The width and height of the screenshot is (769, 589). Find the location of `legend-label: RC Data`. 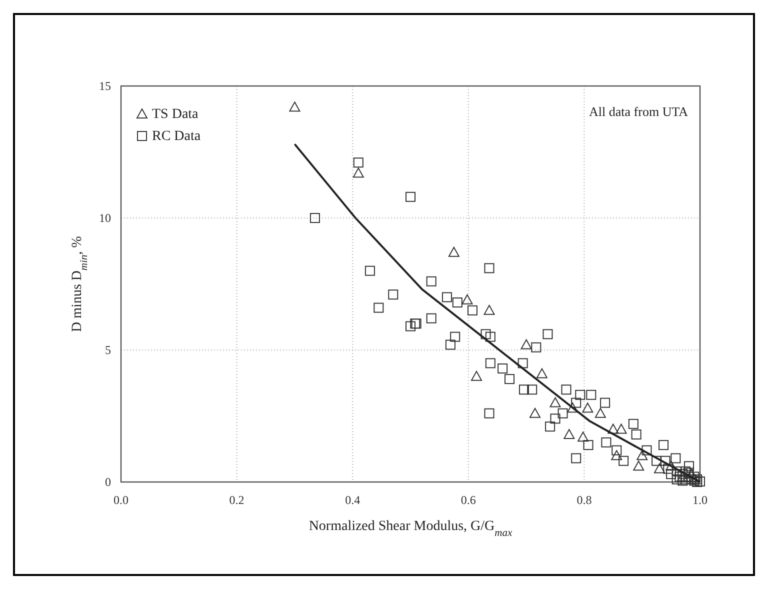

legend-label: RC Data is located at coordinates (177, 136).